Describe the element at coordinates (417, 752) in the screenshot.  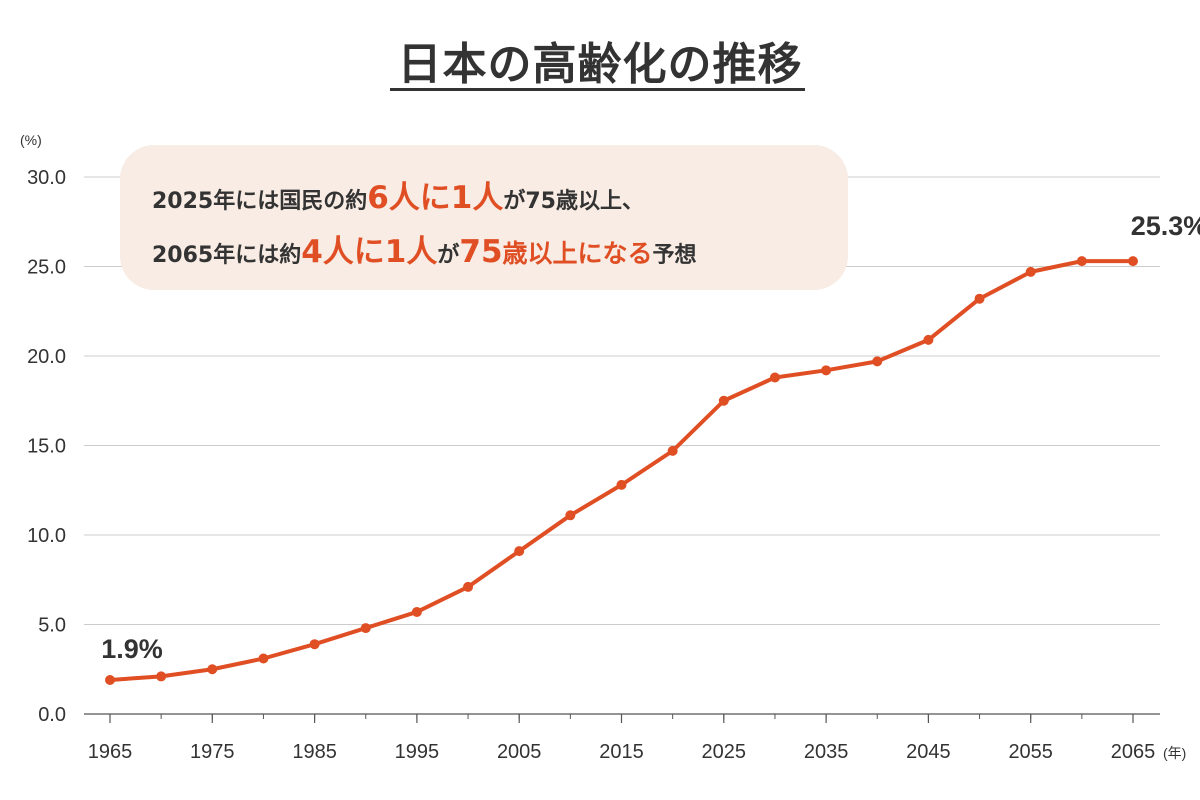
I see `x-tick-label: 1995` at that location.